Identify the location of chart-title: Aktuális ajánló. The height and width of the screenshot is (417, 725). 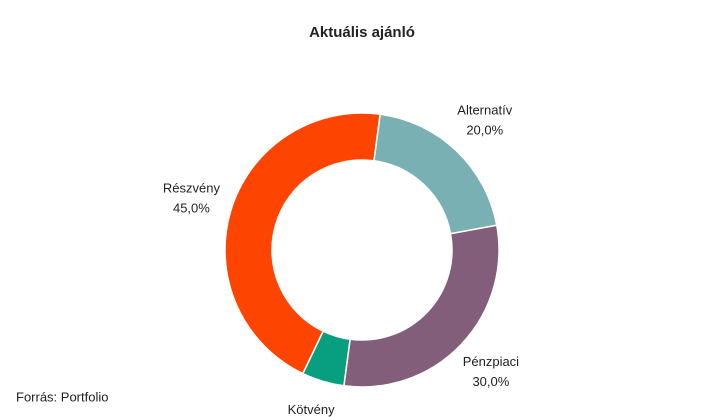
(362, 32).